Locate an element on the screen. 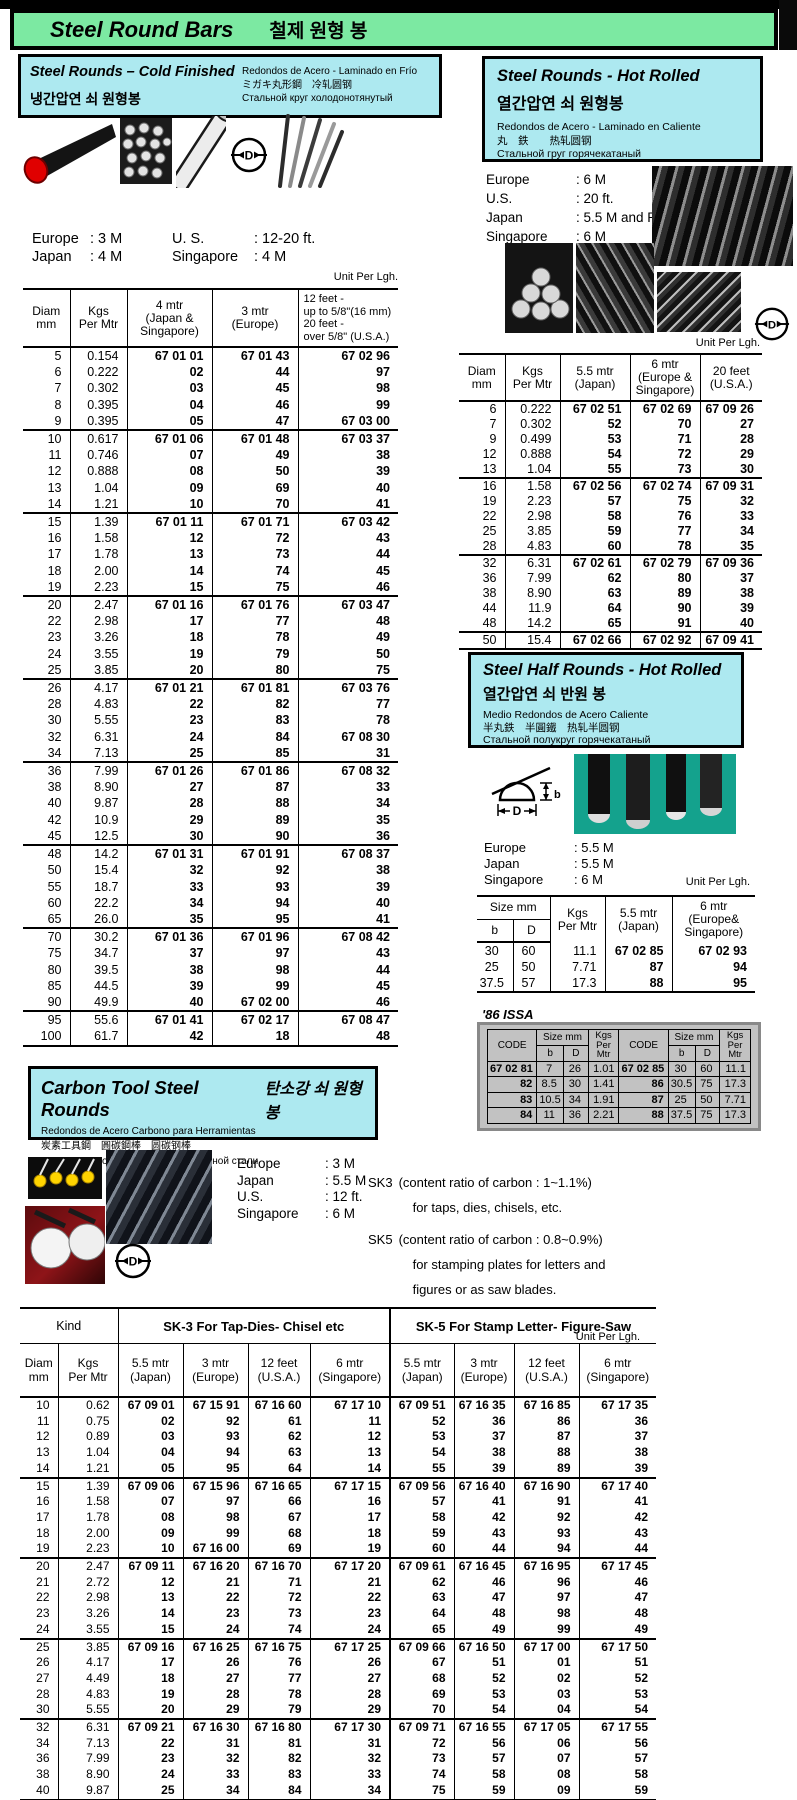 The height and width of the screenshot is (1800, 797). table-cell: 20 is located at coordinates (39, 1566).